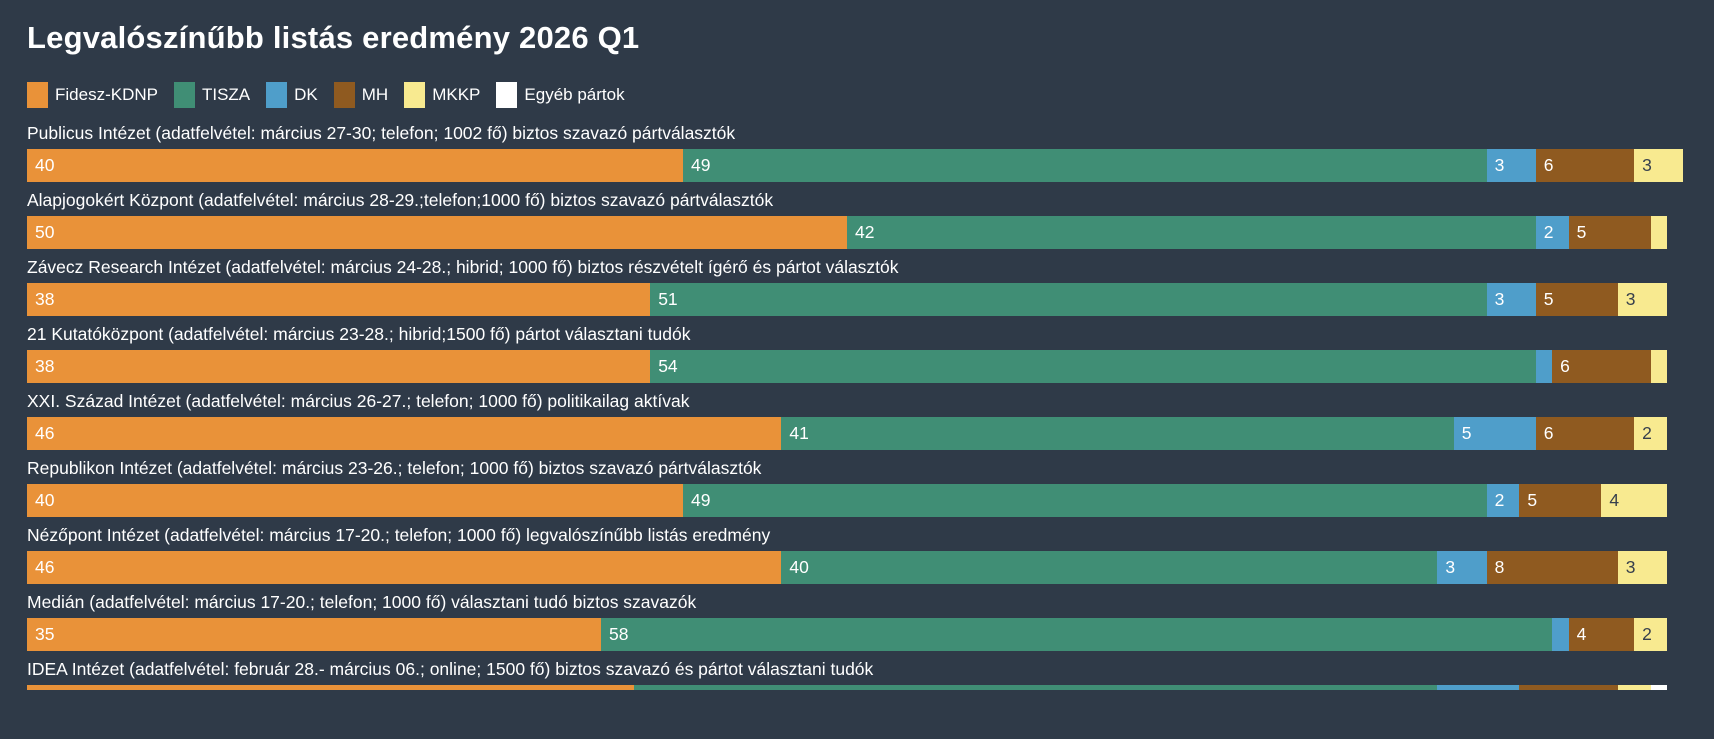 The height and width of the screenshot is (739, 1714). I want to click on segment-value: 58, so click(619, 634).